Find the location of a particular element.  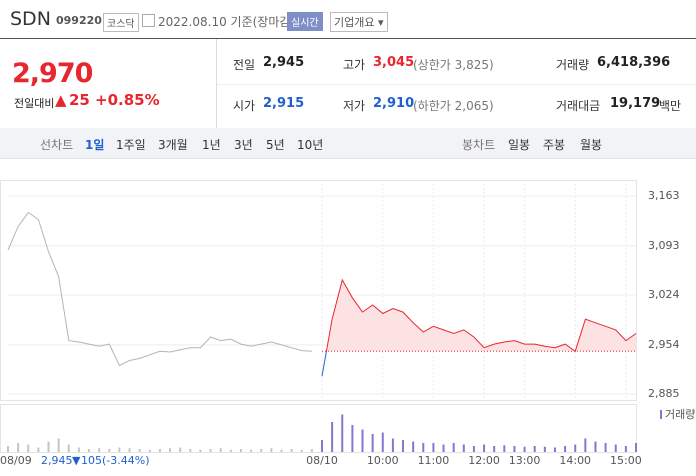

tab: 10년 is located at coordinates (310, 145).